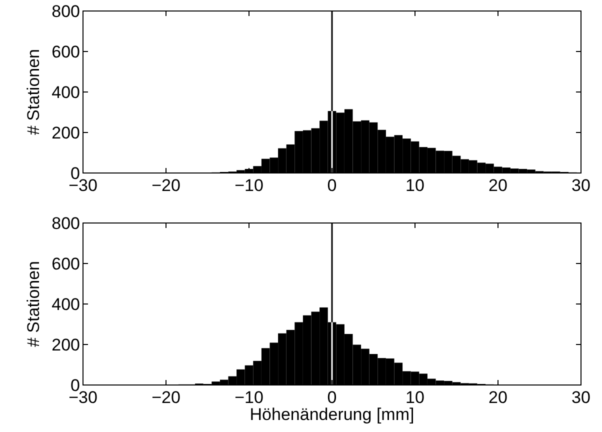 This screenshot has height=432, width=602. Describe the element at coordinates (332, 414) in the screenshot. I see `x-axis-title: Höhenänderung [mm]` at that location.